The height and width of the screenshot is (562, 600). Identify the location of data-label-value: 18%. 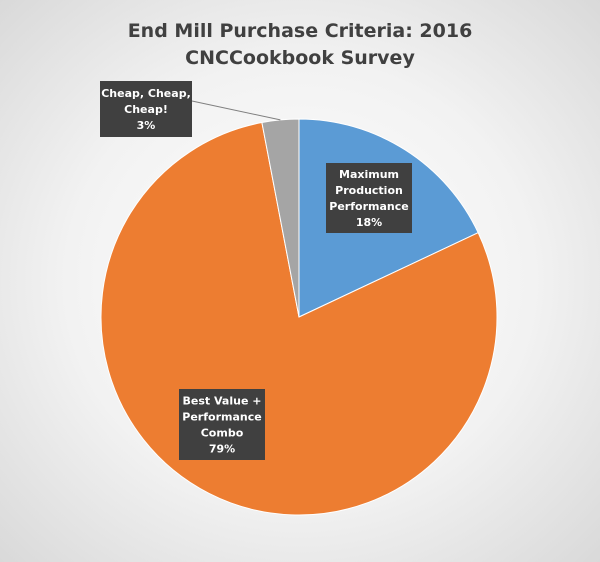
(369, 222).